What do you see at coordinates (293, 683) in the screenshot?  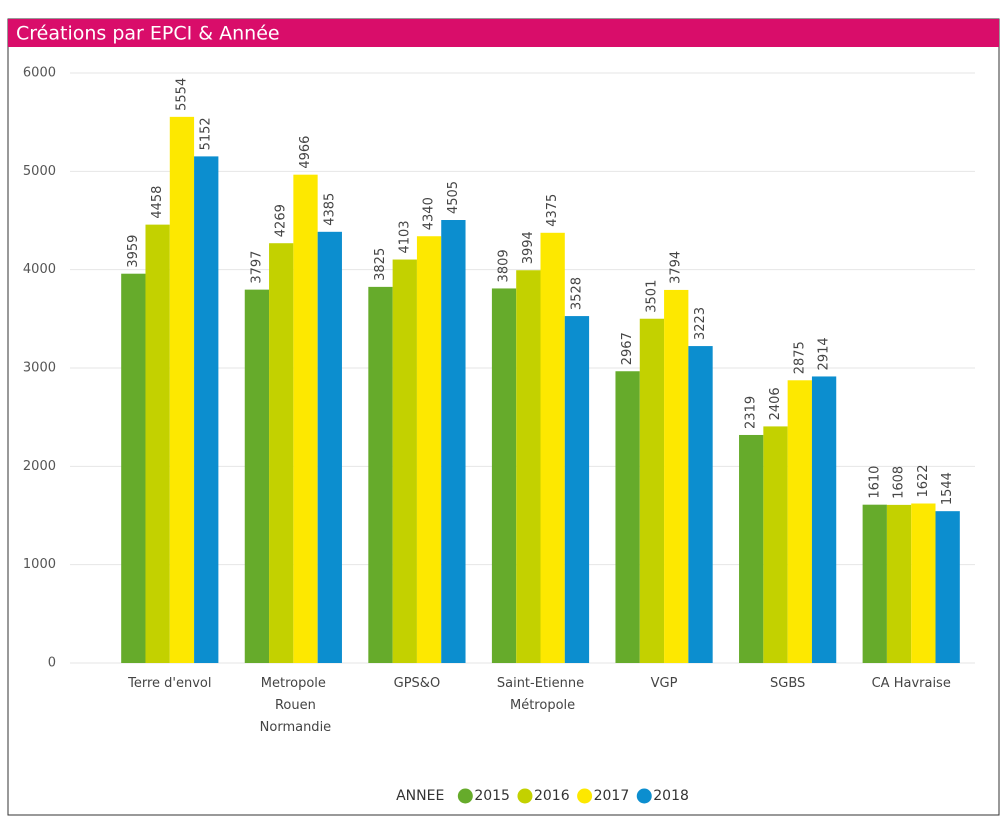 I see `x-tick-line: Metropole` at bounding box center [293, 683].